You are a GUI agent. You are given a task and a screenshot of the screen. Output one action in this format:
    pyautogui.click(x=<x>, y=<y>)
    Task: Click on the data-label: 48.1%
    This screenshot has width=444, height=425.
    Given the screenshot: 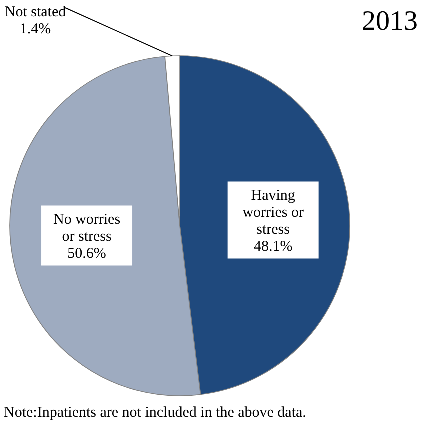 What is the action you would take?
    pyautogui.click(x=273, y=246)
    